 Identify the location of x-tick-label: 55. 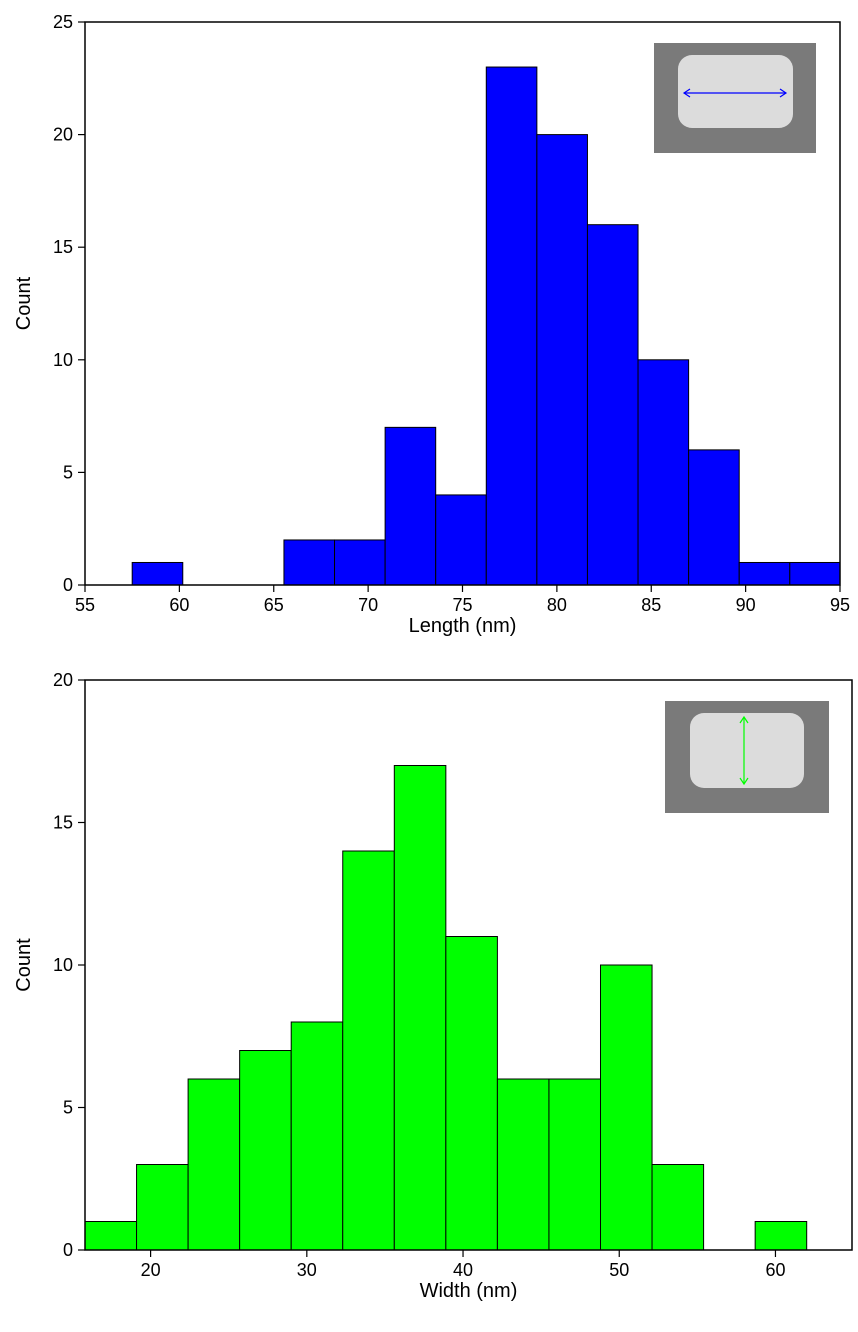
(85, 605).